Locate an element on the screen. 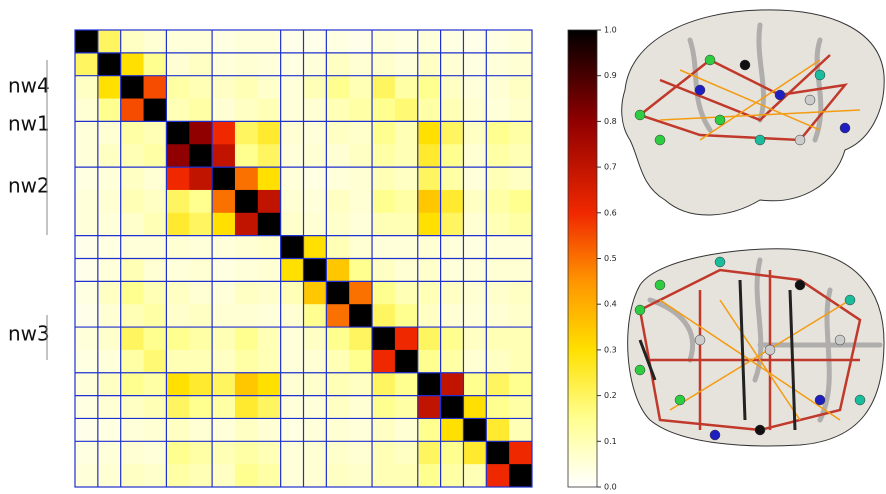 The height and width of the screenshot is (494, 886). colorbar-tick-label: 0.6 is located at coordinates (610, 212).